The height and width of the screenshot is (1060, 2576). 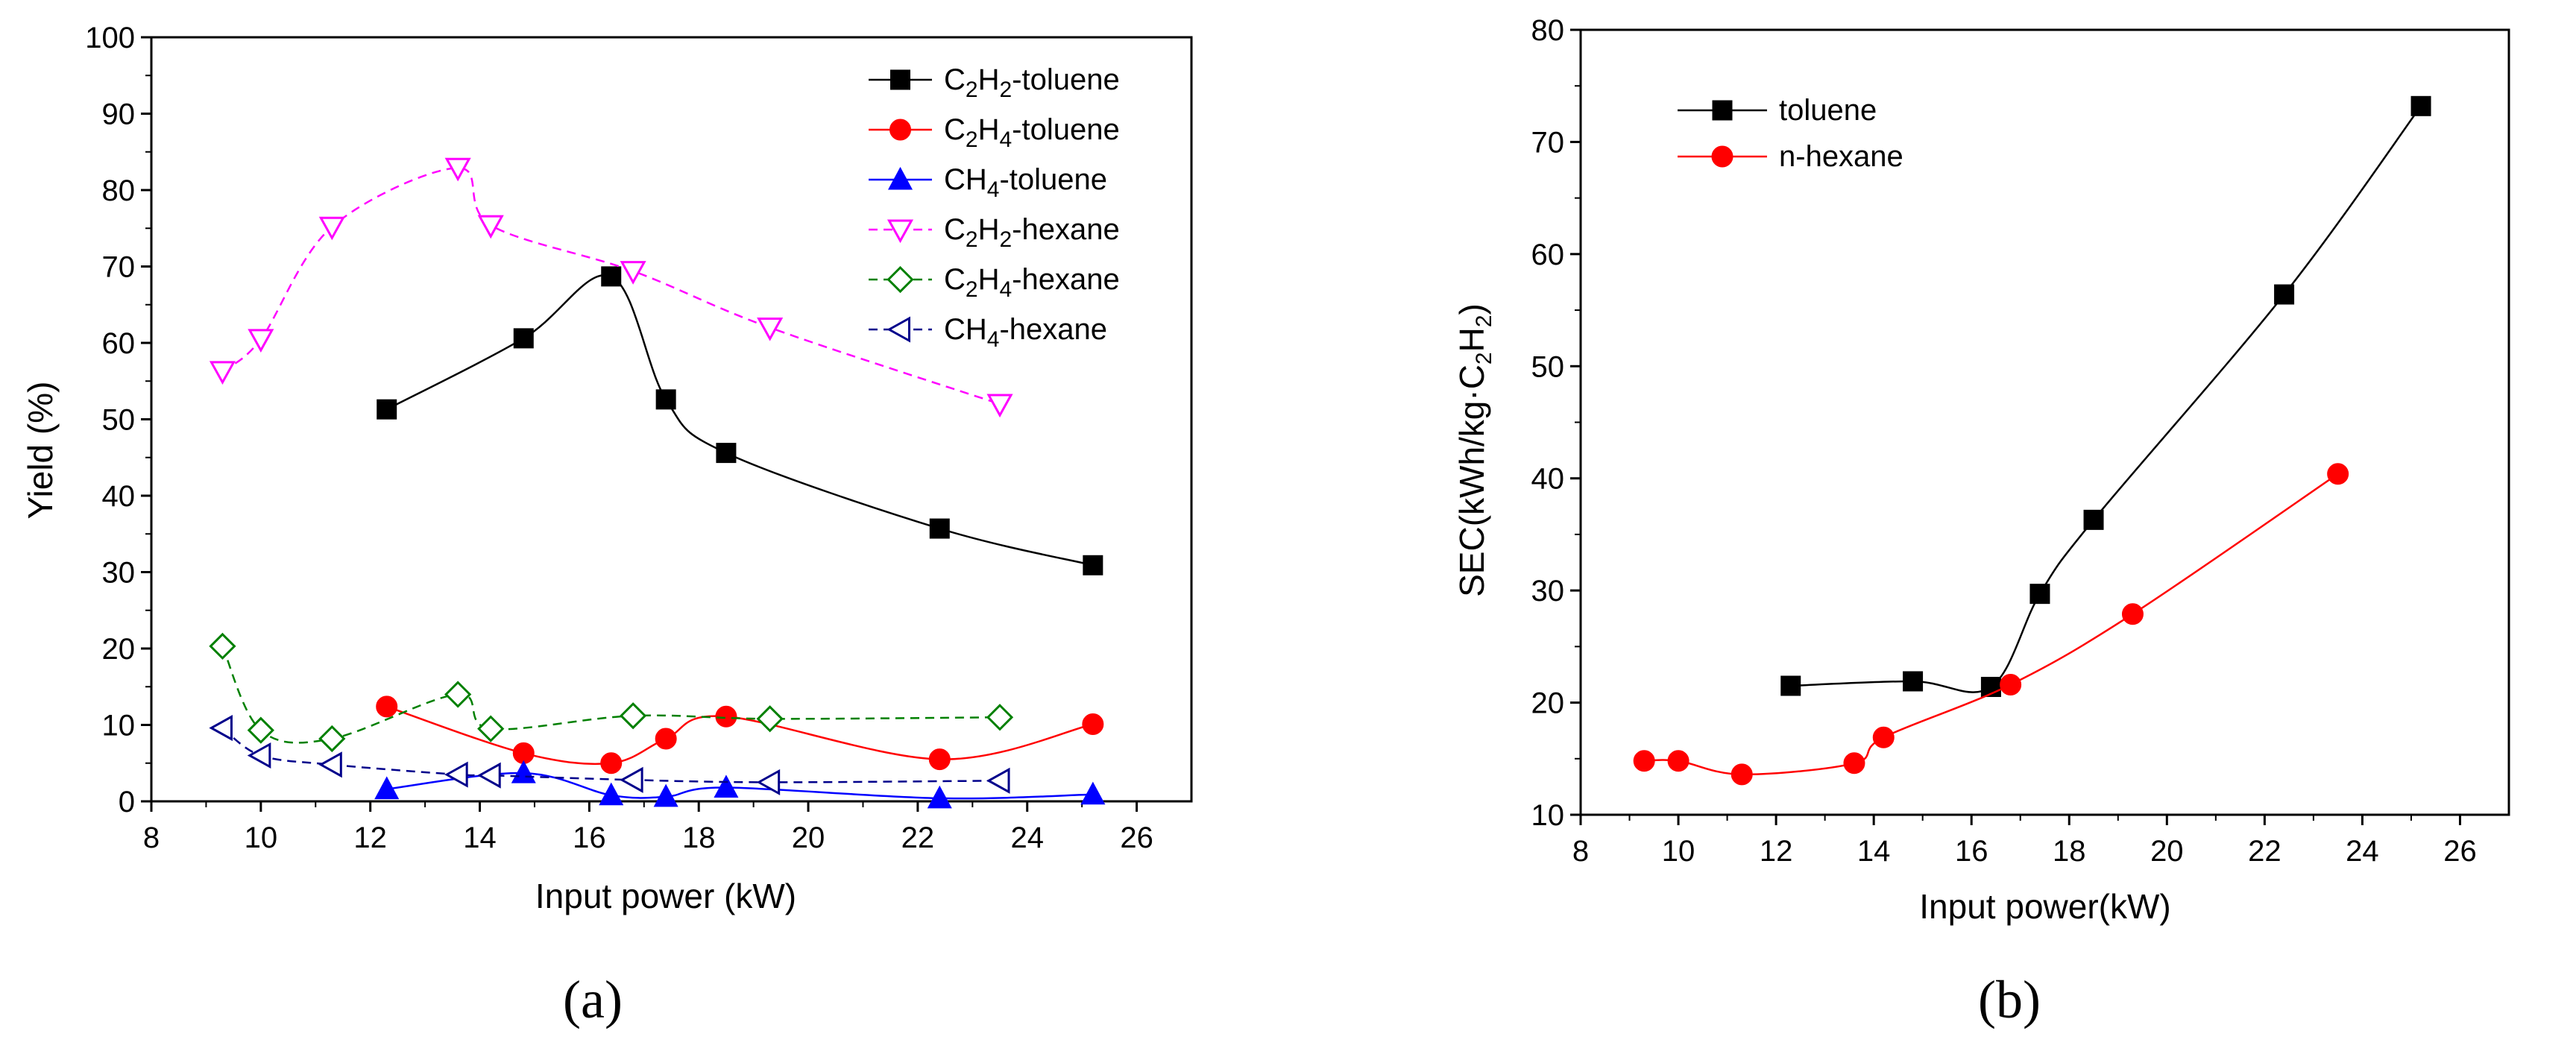 What do you see at coordinates (1032, 132) in the screenshot?
I see `legend-label: C2H4-toluene` at bounding box center [1032, 132].